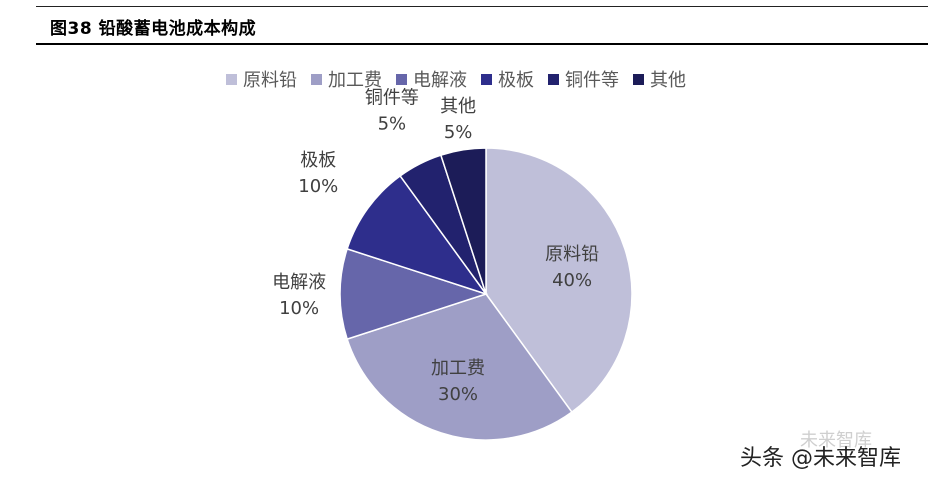 The image size is (946, 478). I want to click on figure-title: 图38 铅酸蓄电池成本构成, so click(153, 29).